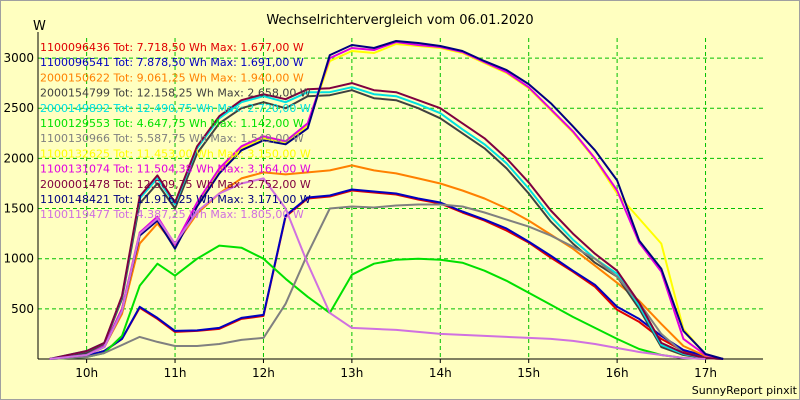 The image size is (800, 400). What do you see at coordinates (745, 390) in the screenshot?
I see `footer-credit: SunnyReport pinxit` at bounding box center [745, 390].